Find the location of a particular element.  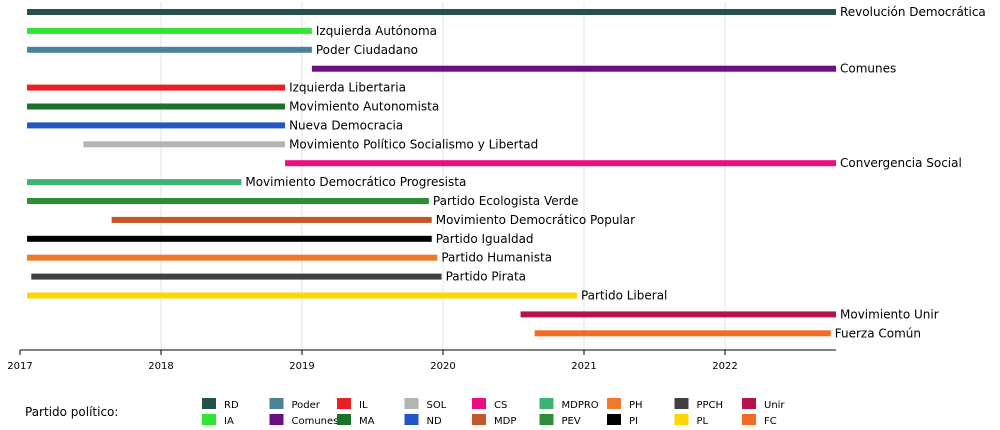

bar-pl is located at coordinates (302, 295).